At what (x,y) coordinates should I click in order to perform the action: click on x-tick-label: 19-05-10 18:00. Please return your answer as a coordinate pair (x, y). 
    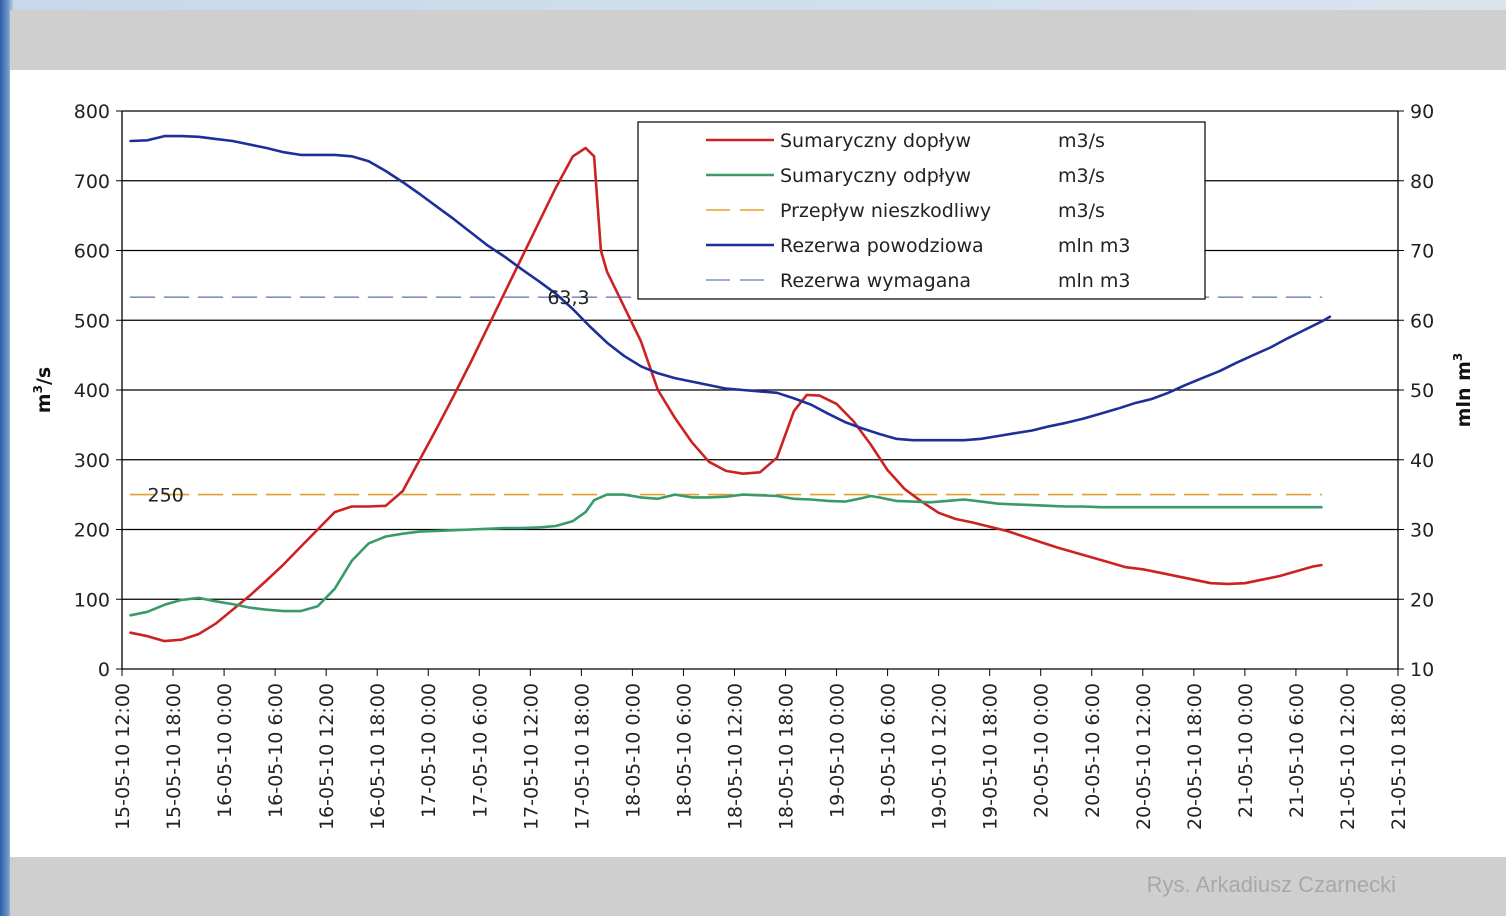
    Looking at the image, I should click on (991, 756).